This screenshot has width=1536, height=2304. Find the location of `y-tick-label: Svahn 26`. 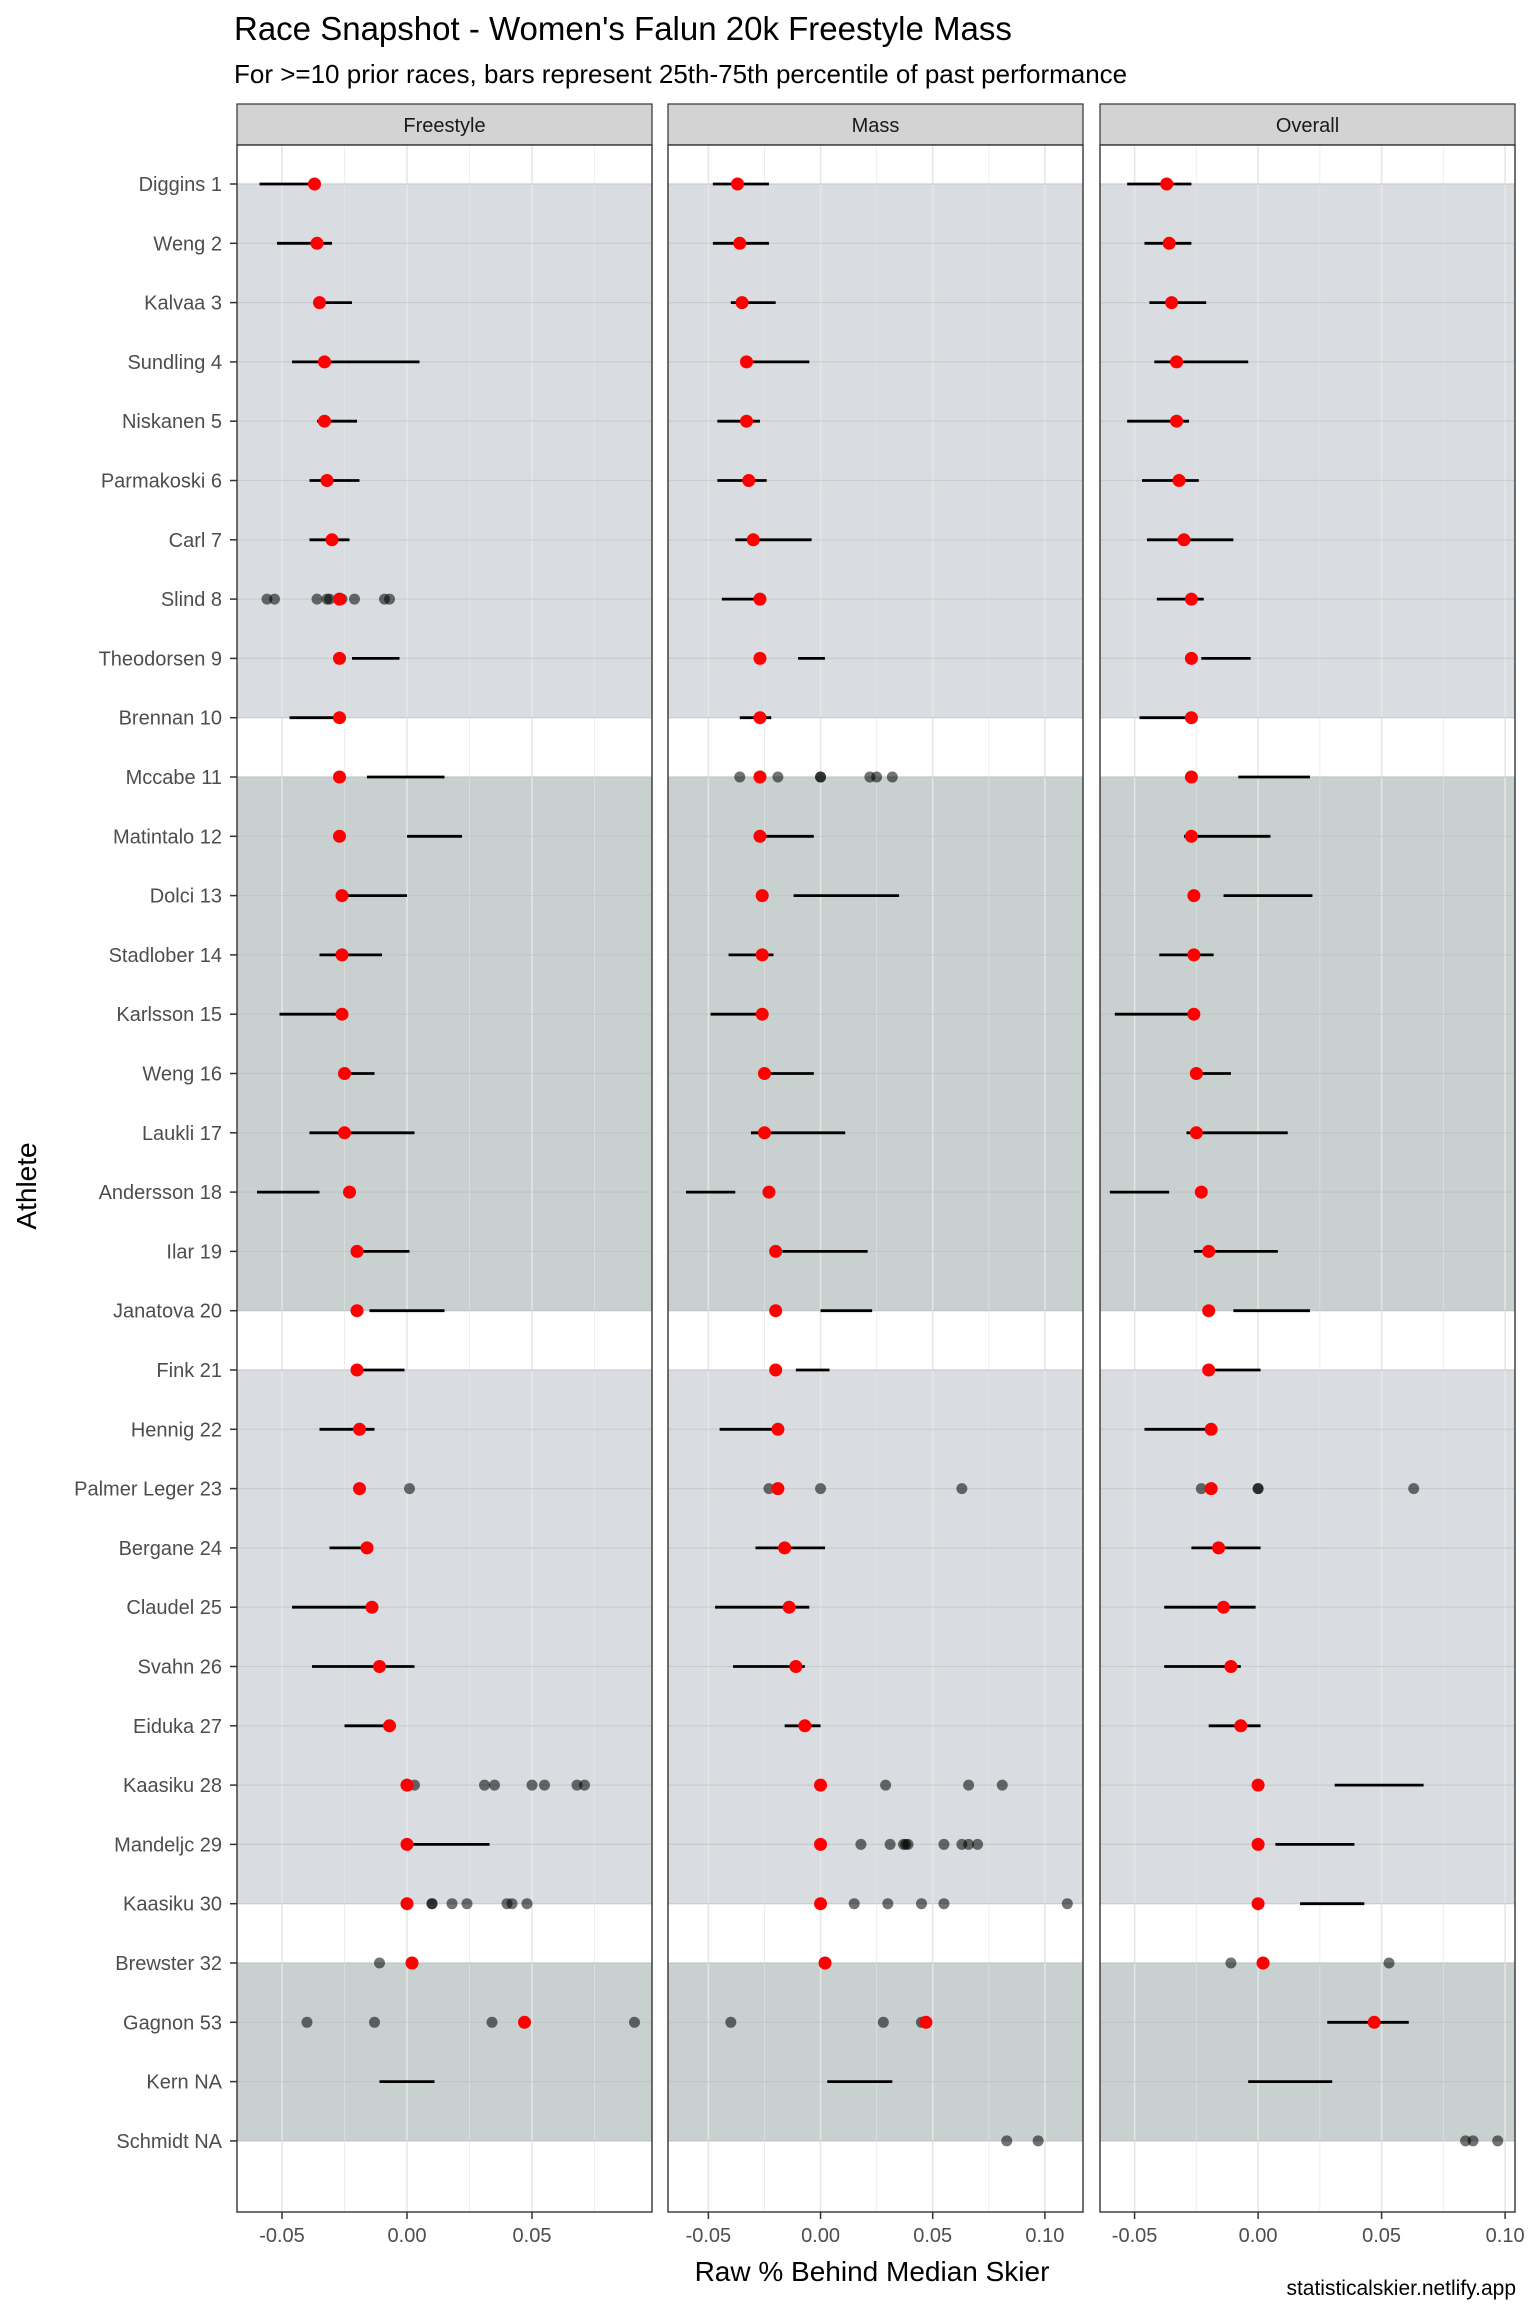

y-tick-label: Svahn 26 is located at coordinates (179, 1668).